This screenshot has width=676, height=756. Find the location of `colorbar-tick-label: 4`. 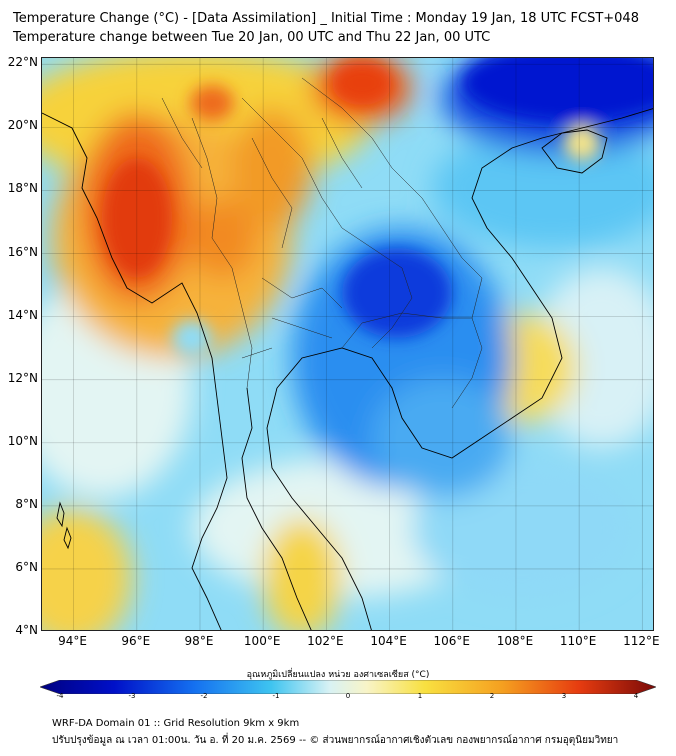

colorbar-tick-label: 4 is located at coordinates (636, 696).